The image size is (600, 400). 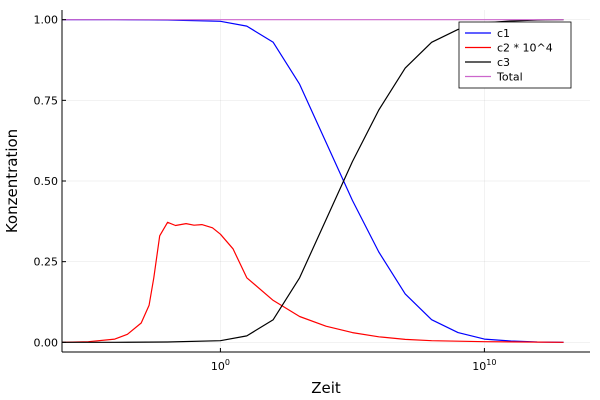 I want to click on legend-label: Total, so click(x=509, y=77).